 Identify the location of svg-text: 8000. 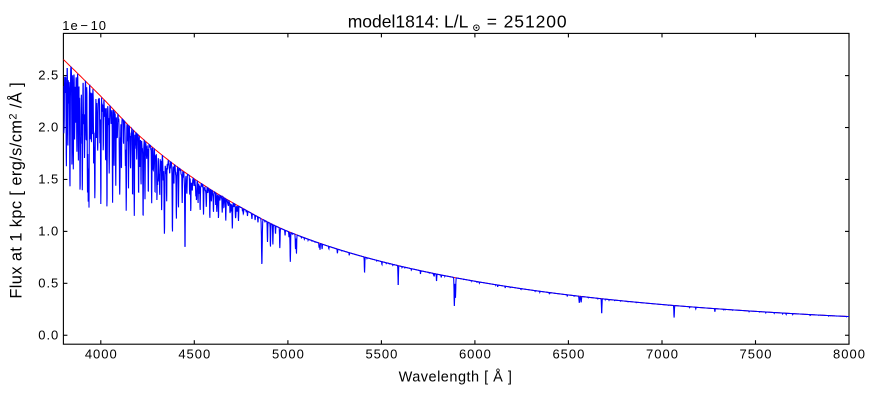
(849, 353).